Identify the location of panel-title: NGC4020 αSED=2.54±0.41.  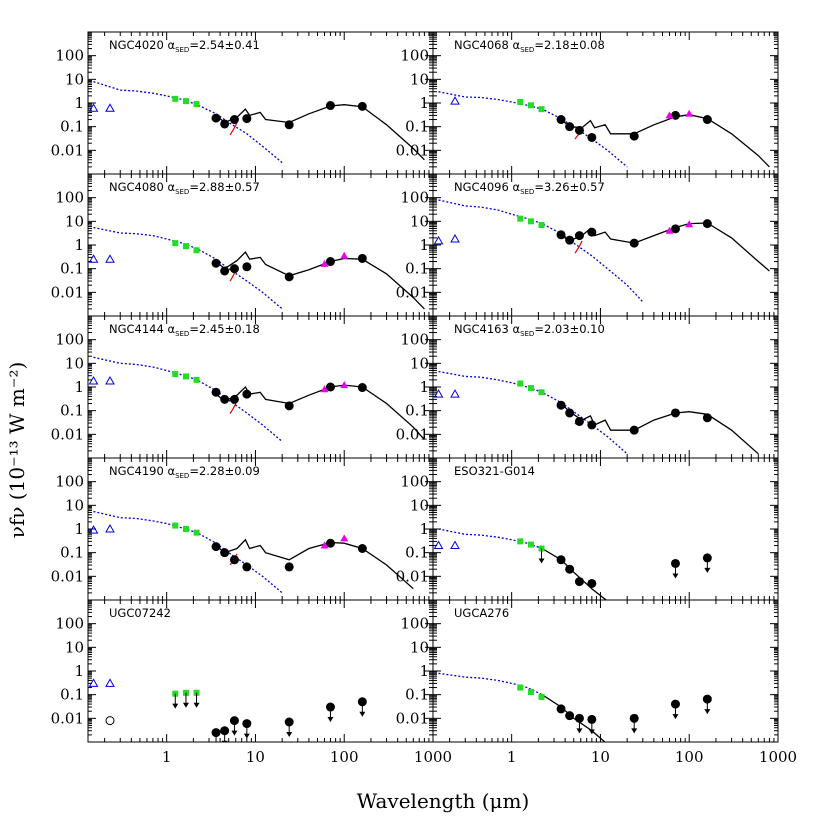
(184, 46).